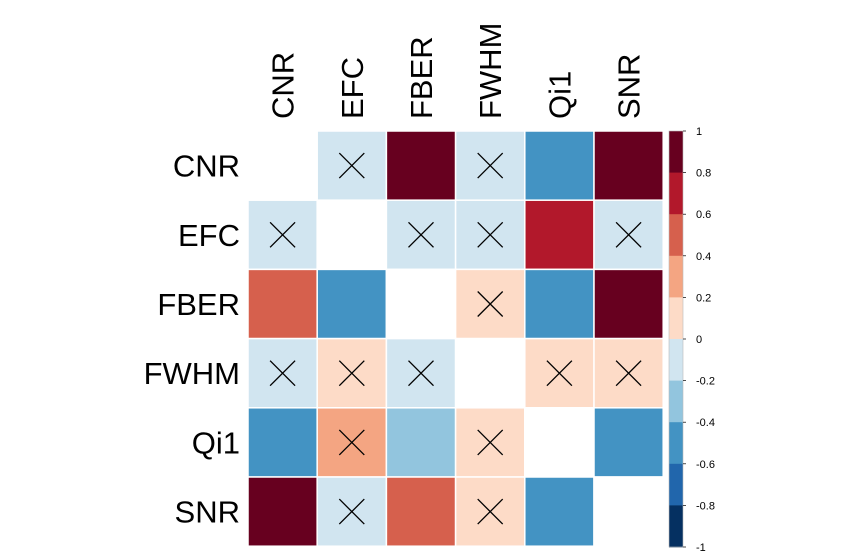  Describe the element at coordinates (490, 511) in the screenshot. I see `cross-snr-fwhm` at that location.